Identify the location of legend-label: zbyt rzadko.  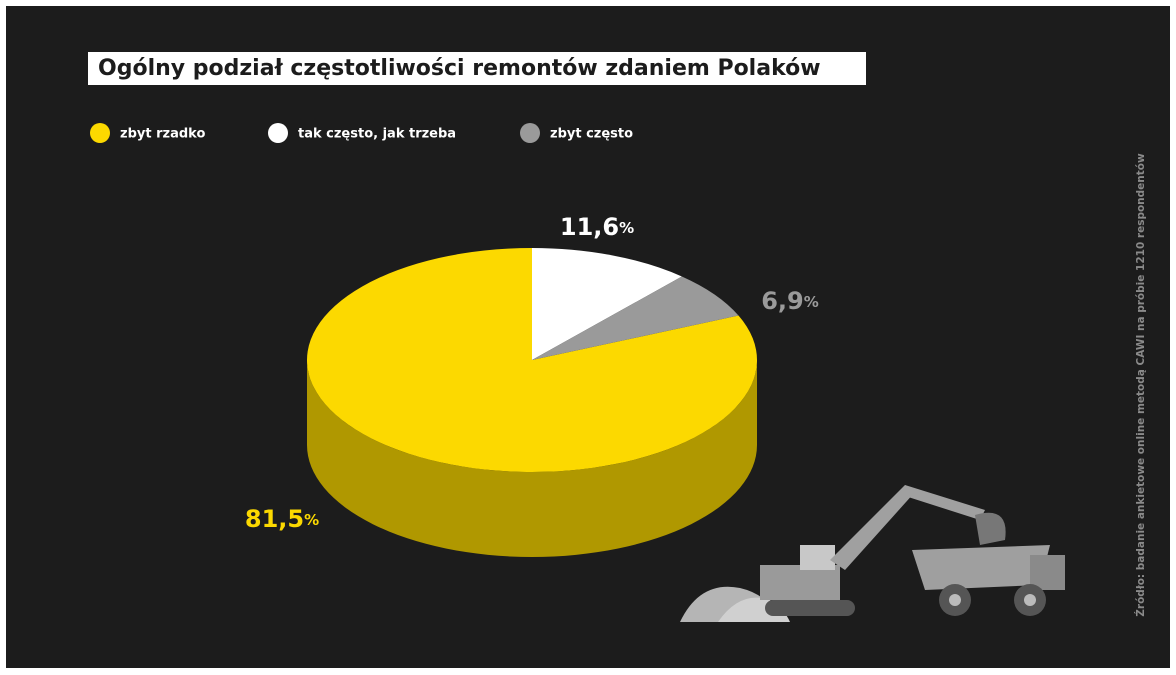
(162, 134).